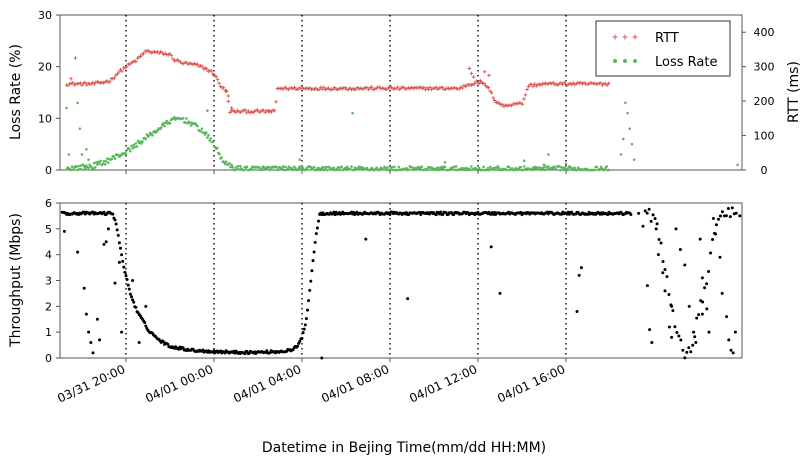 This screenshot has height=462, width=808. What do you see at coordinates (48, 229) in the screenshot?
I see `bottom-y-tick-label: 5` at bounding box center [48, 229].